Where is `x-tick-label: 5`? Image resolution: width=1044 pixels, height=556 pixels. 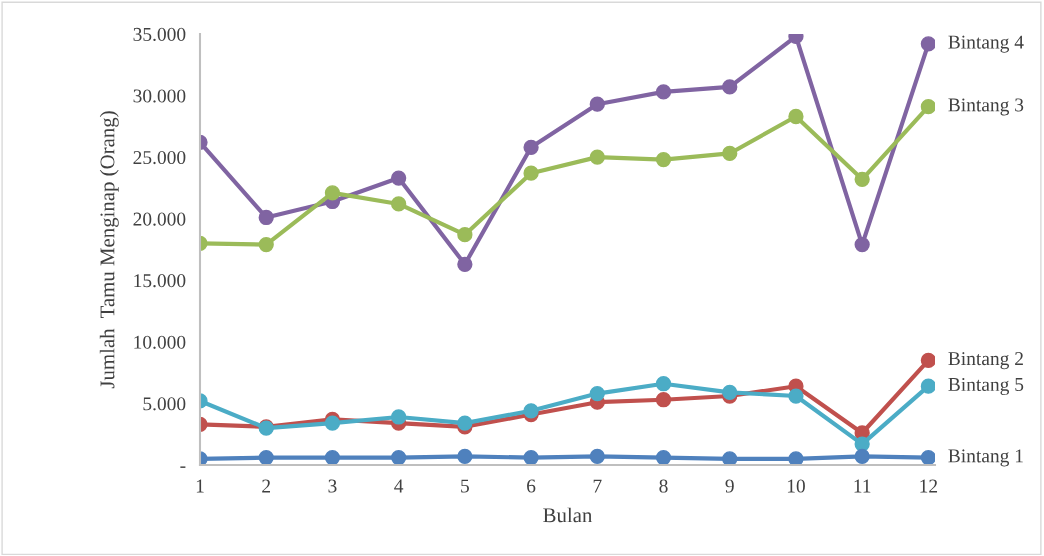
x-tick-label: 5 is located at coordinates (465, 486).